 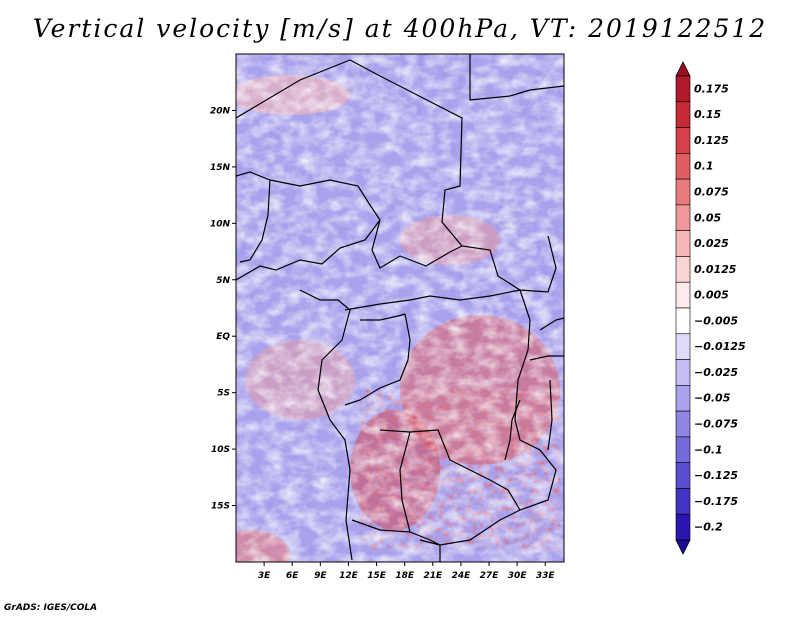 I want to click on colorbar-label: 0.075, so click(x=711, y=192).